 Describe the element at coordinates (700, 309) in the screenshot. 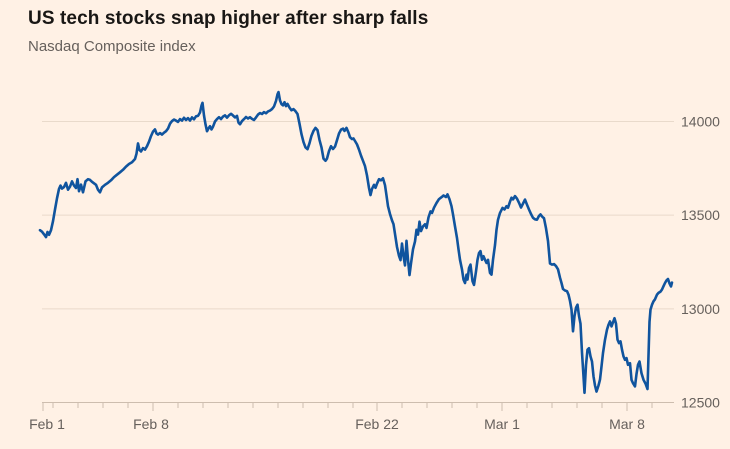

I see `y-axis-label: 13000` at that location.